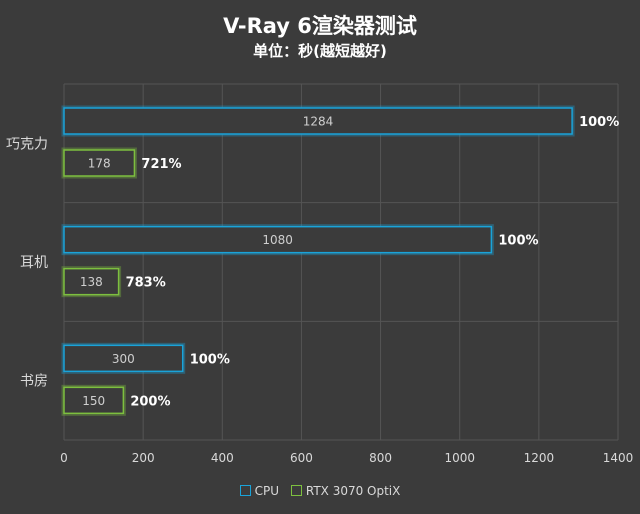 The width and height of the screenshot is (640, 514). I want to click on category-label-书房: 书房, so click(34, 382).